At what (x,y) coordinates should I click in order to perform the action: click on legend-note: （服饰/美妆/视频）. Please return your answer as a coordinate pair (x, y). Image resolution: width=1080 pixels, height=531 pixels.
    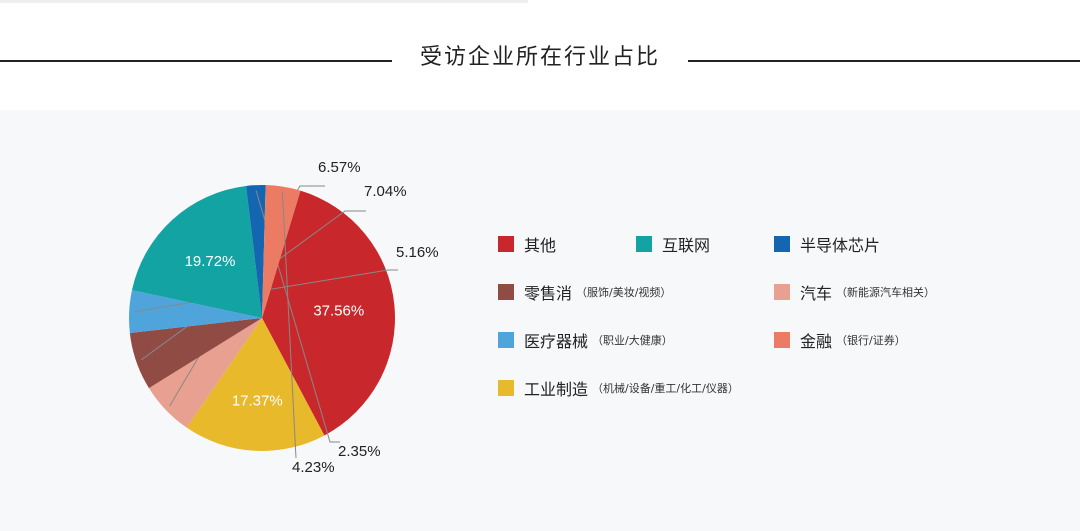
    Looking at the image, I should click on (624, 292).